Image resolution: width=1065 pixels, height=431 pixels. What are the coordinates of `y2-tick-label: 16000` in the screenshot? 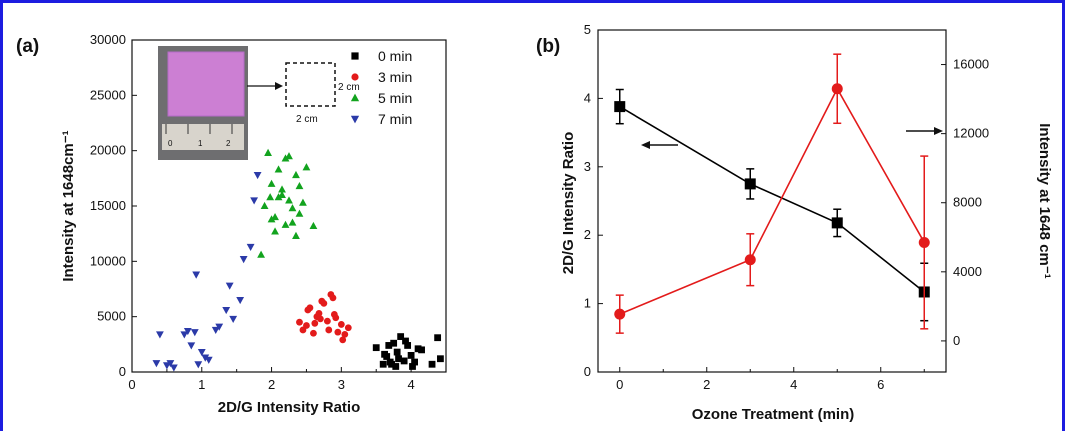 It's located at (971, 64).